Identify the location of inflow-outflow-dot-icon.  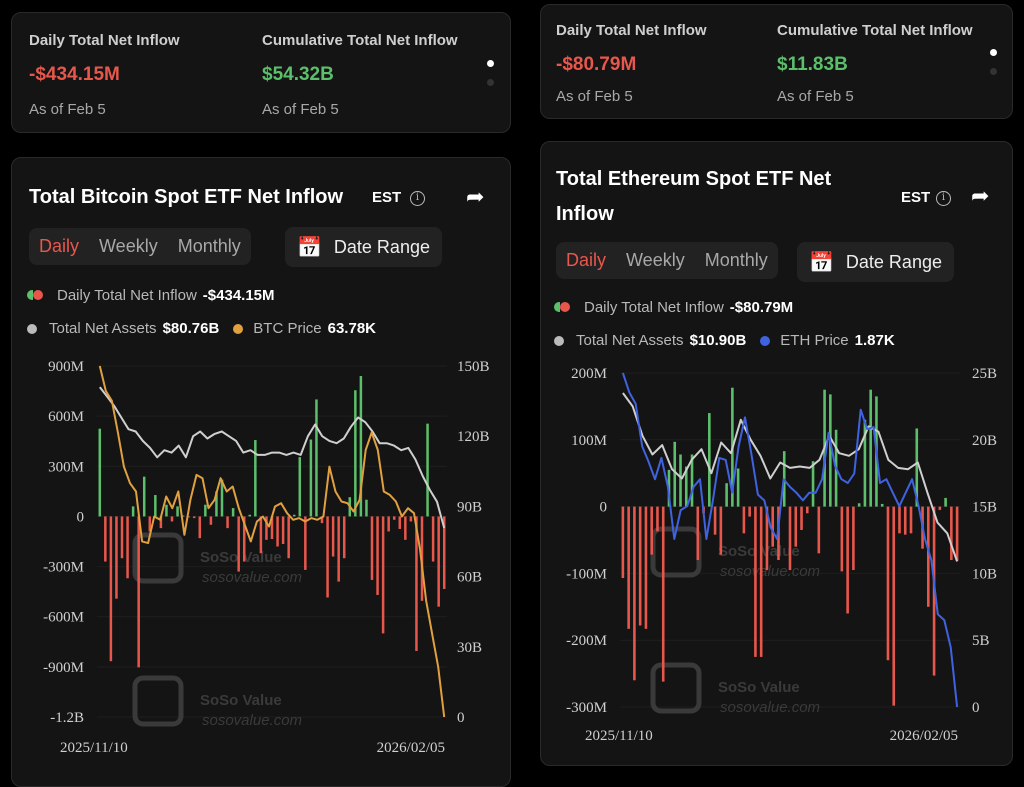
(562, 307).